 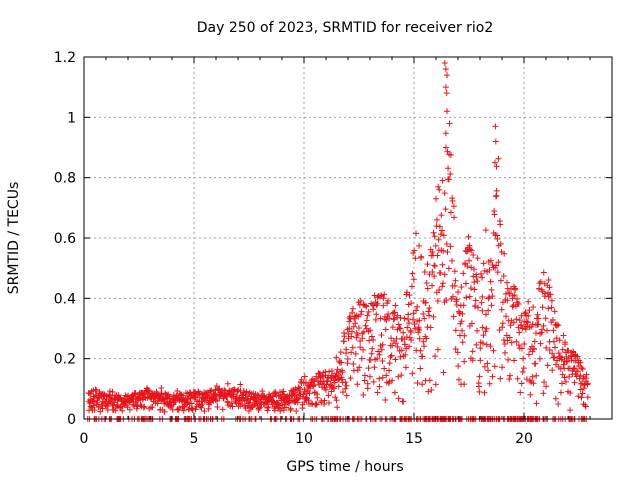 I want to click on x-axis-title: GPS time / hours, so click(x=344, y=467).